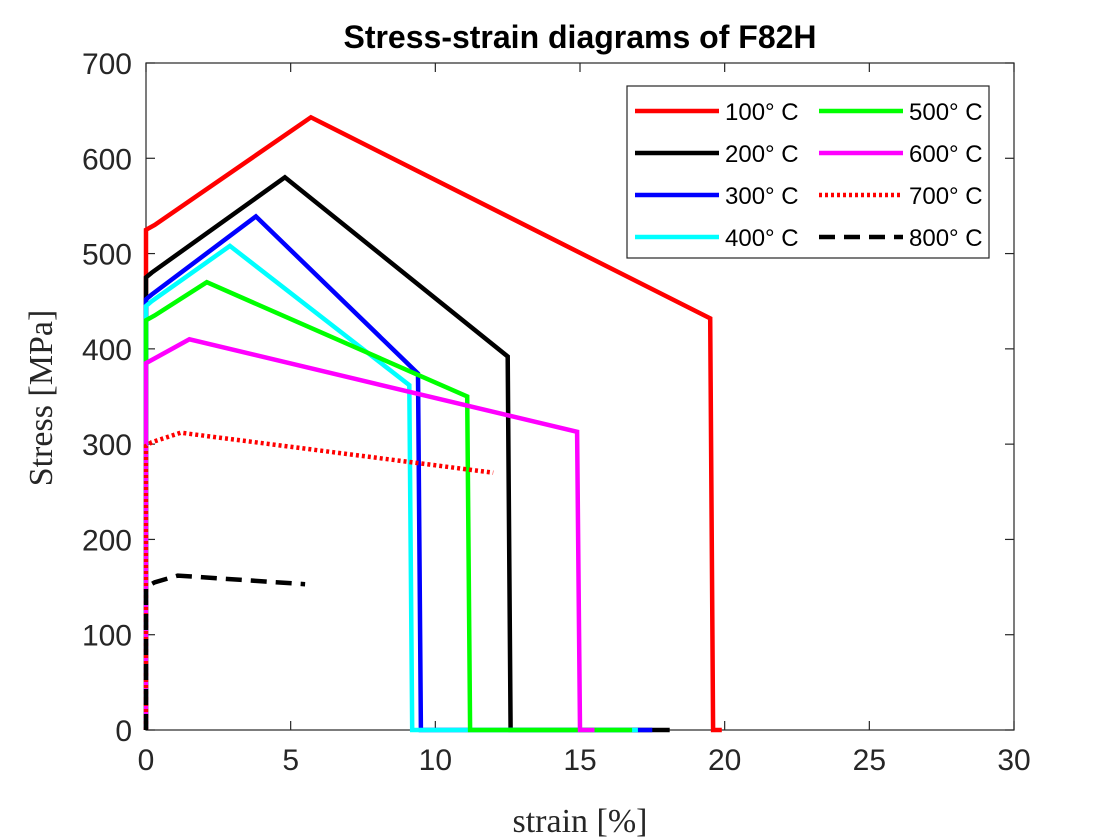 Image resolution: width=1120 pixels, height=840 pixels. I want to click on legend-label: 400° C, so click(762, 238).